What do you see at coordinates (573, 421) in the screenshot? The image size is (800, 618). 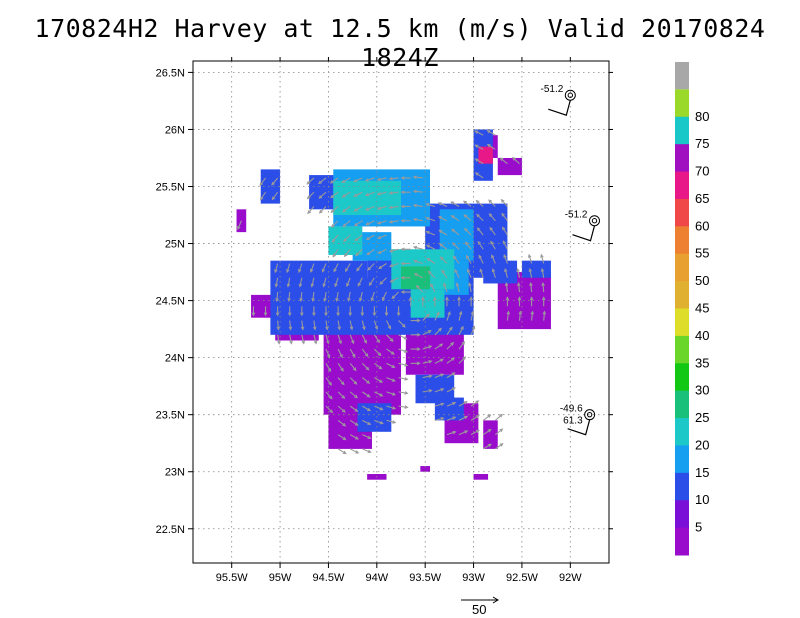 I see `station-value-label-2: 61.3` at bounding box center [573, 421].